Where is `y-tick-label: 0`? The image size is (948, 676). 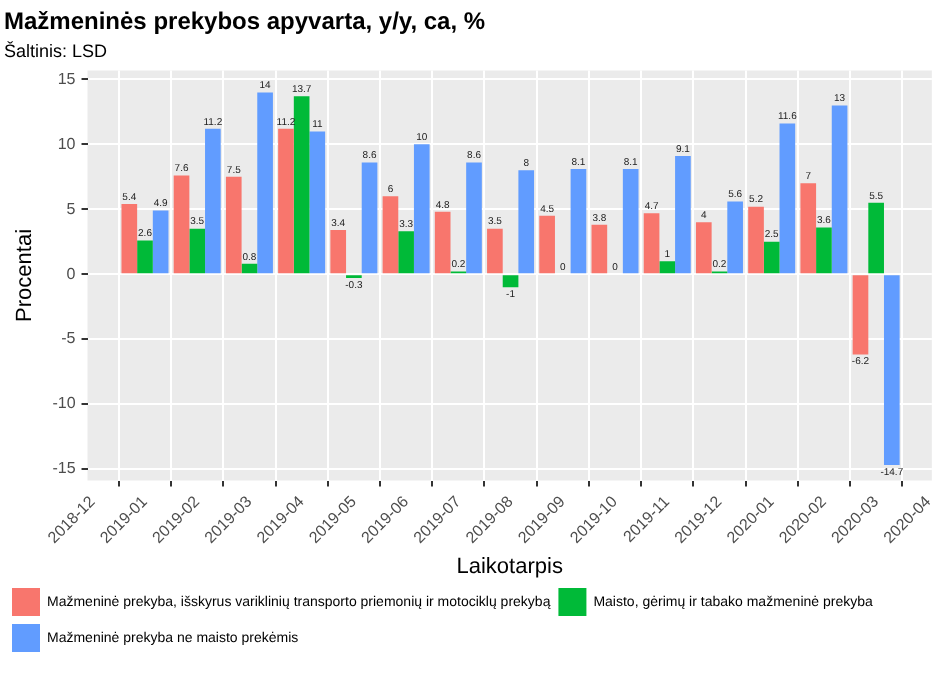
y-tick-label: 0 is located at coordinates (71, 273).